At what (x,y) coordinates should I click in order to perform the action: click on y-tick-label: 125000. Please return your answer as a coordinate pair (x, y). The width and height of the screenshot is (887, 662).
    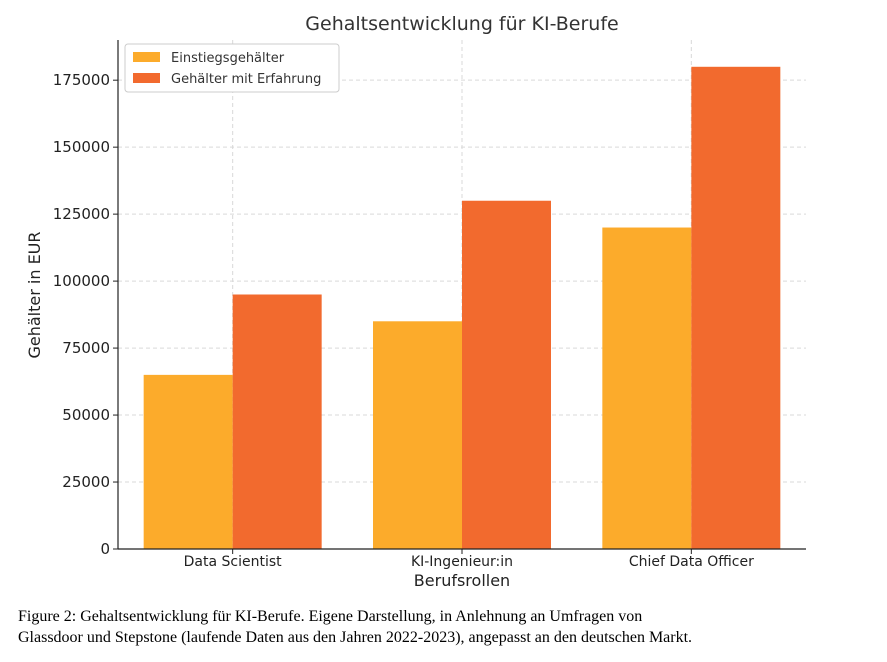
    Looking at the image, I should click on (81, 214).